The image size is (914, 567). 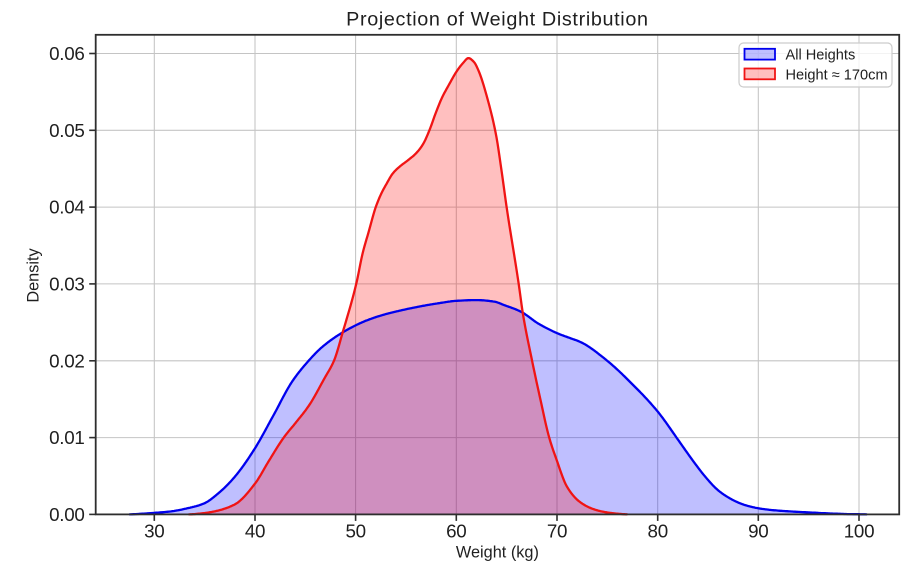 What do you see at coordinates (66, 437) in the screenshot?
I see `svg-text: 0.01` at bounding box center [66, 437].